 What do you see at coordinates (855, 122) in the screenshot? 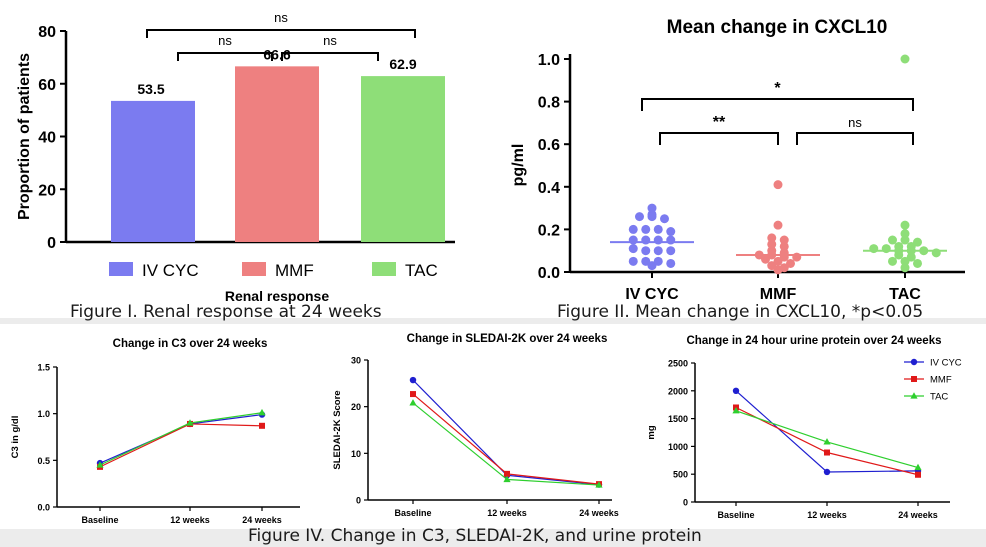
I see `cxcl10-significance-label: ns` at bounding box center [855, 122].